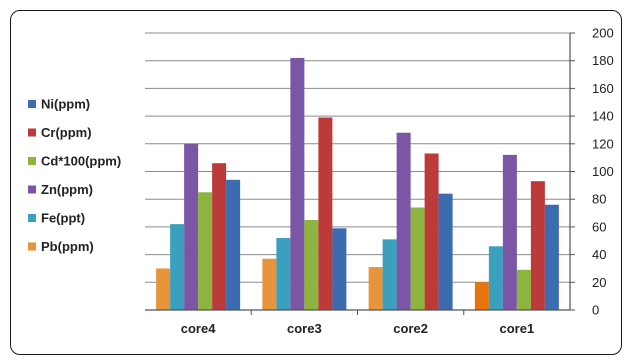 This screenshot has width=629, height=355. Describe the element at coordinates (304, 328) in the screenshot. I see `x-category-label: core3` at that location.